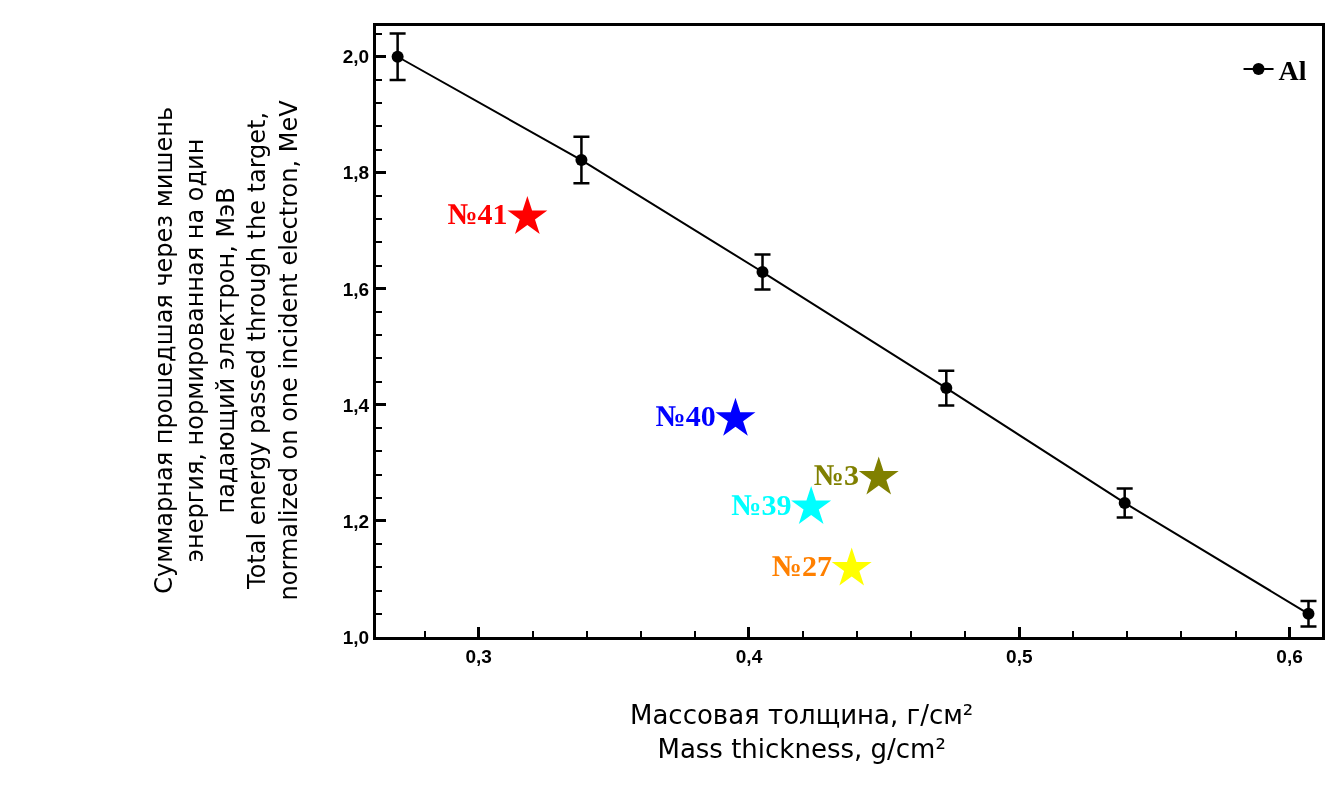 This screenshot has height=792, width=1331. What do you see at coordinates (477, 214) in the screenshot?
I see `series-label: №41` at bounding box center [477, 214].